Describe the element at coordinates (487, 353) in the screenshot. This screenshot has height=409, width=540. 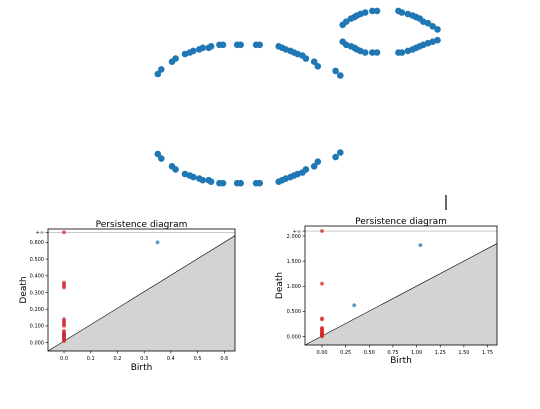
I see `x-tick-label: 1.75` at that location.